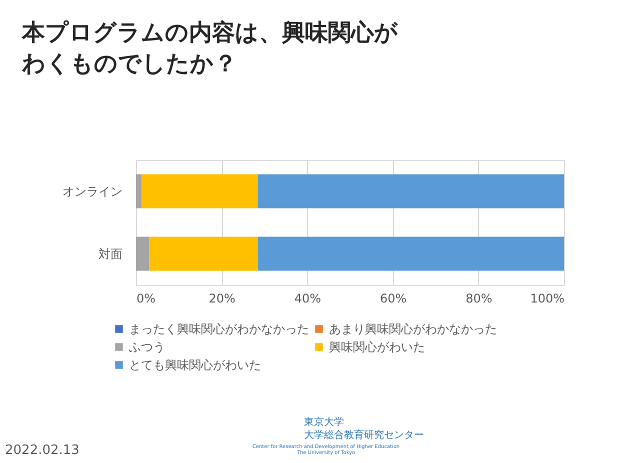 The image size is (627, 463). I want to click on x-tick-label: 20%, so click(222, 299).